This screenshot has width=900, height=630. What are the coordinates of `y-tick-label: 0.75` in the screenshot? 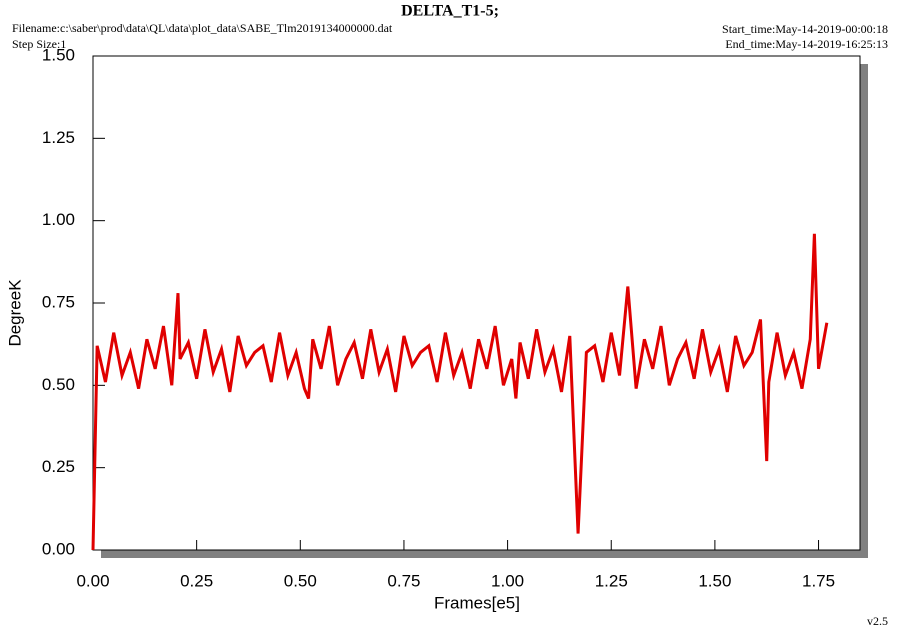 It's located at (58, 301).